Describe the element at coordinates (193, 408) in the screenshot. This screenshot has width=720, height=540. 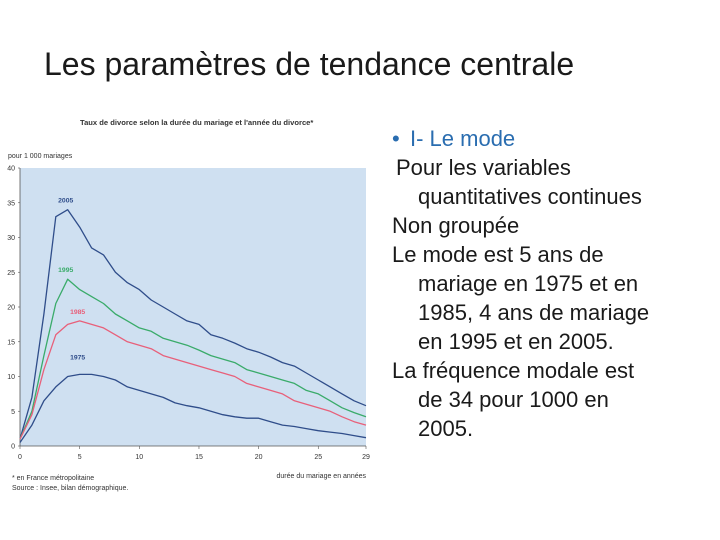
I see `series-line-1975` at that location.